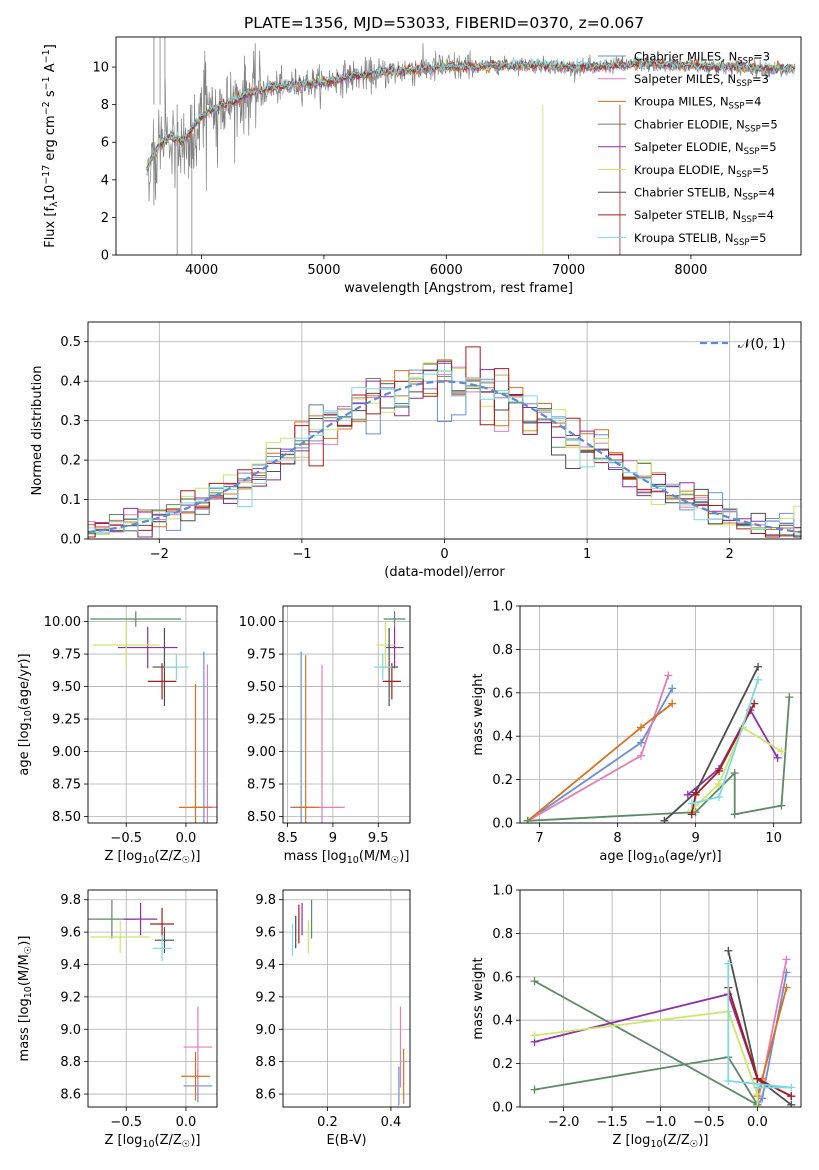 This screenshot has height=1170, width=819. Describe the element at coordinates (689, 147) in the screenshot. I see `legend-name: Salpeter ELODIE, N` at that location.